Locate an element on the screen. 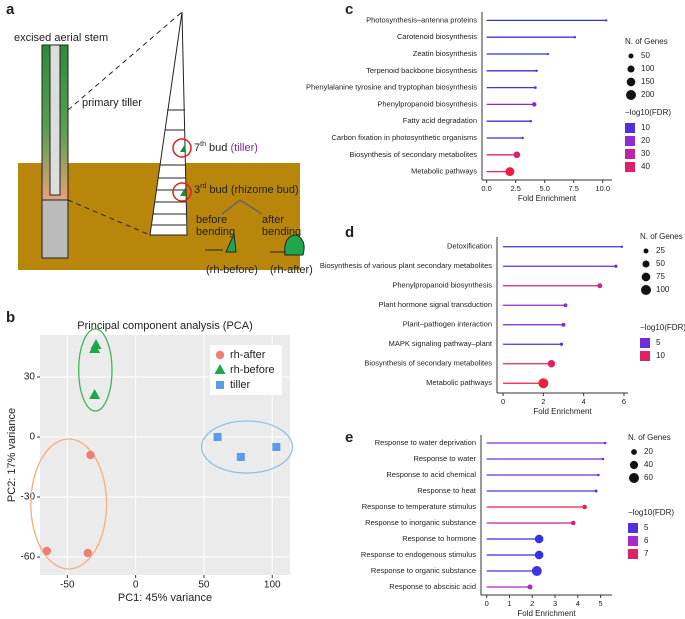  confidence-ellipse is located at coordinates (95, 370).